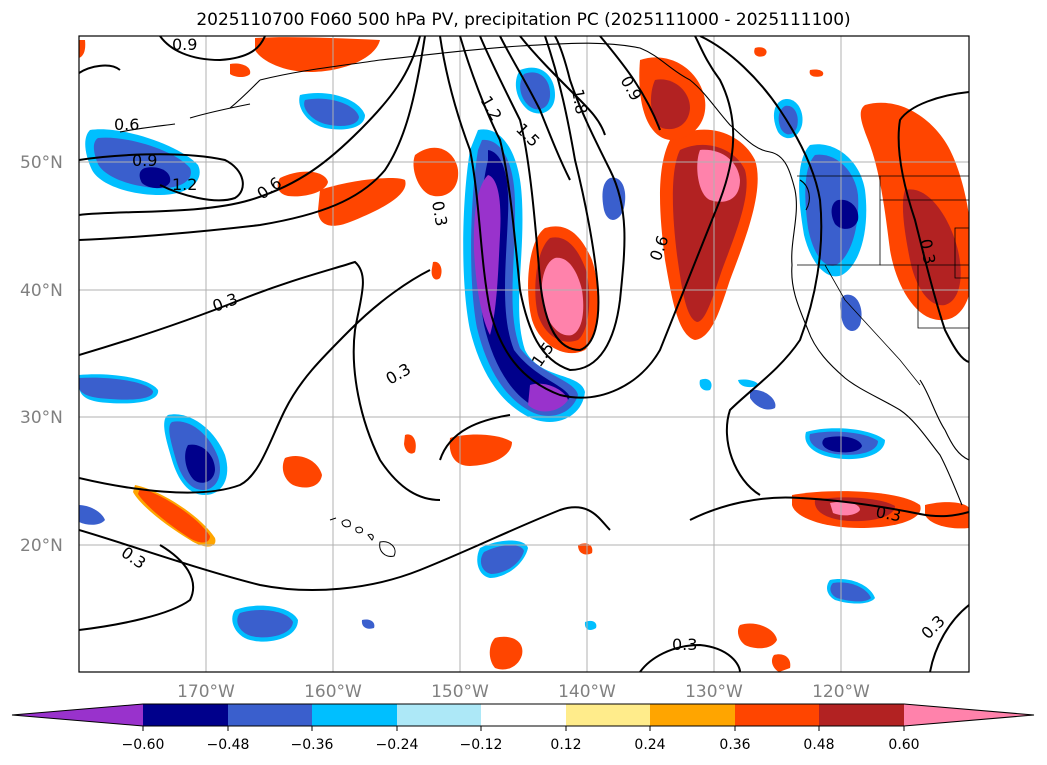 The width and height of the screenshot is (1047, 765). Describe the element at coordinates (41, 163) in the screenshot. I see `lat-label: 50°N` at that location.